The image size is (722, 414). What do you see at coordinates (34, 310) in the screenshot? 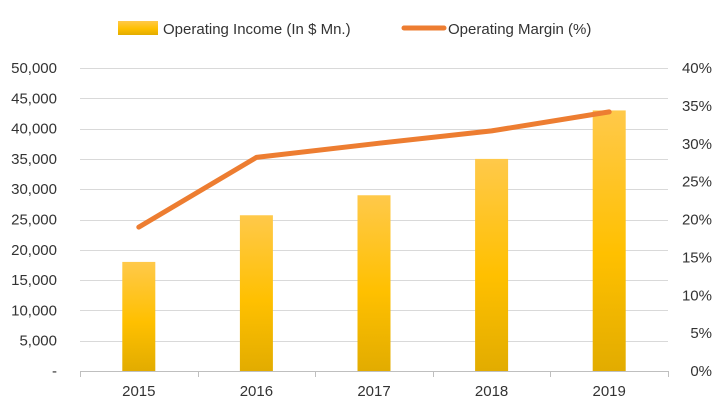
I see `left-axis-tick-label: 10,000` at bounding box center [34, 310].